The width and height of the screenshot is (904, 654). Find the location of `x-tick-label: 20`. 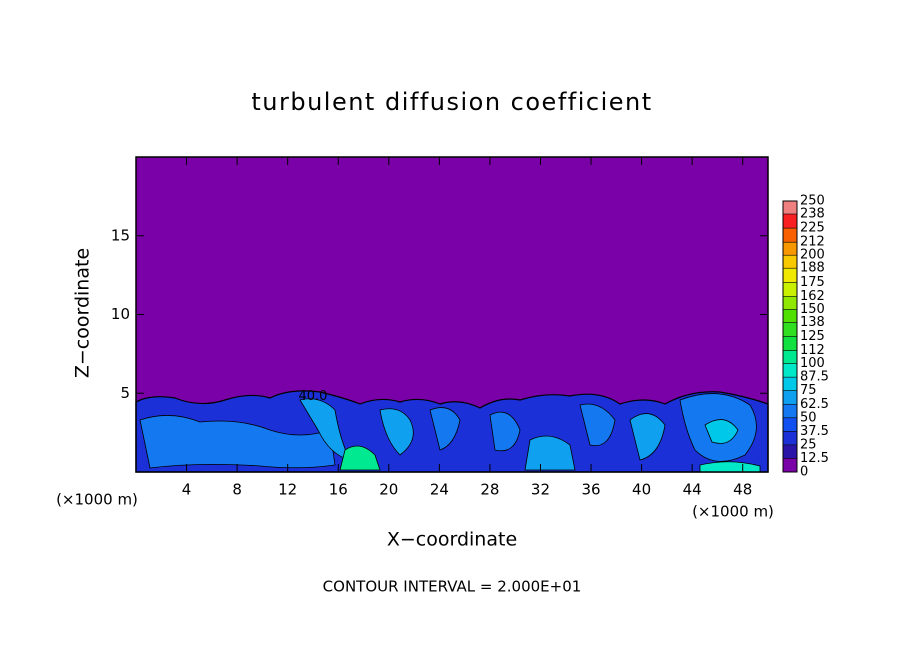

x-tick-label: 20 is located at coordinates (388, 490).